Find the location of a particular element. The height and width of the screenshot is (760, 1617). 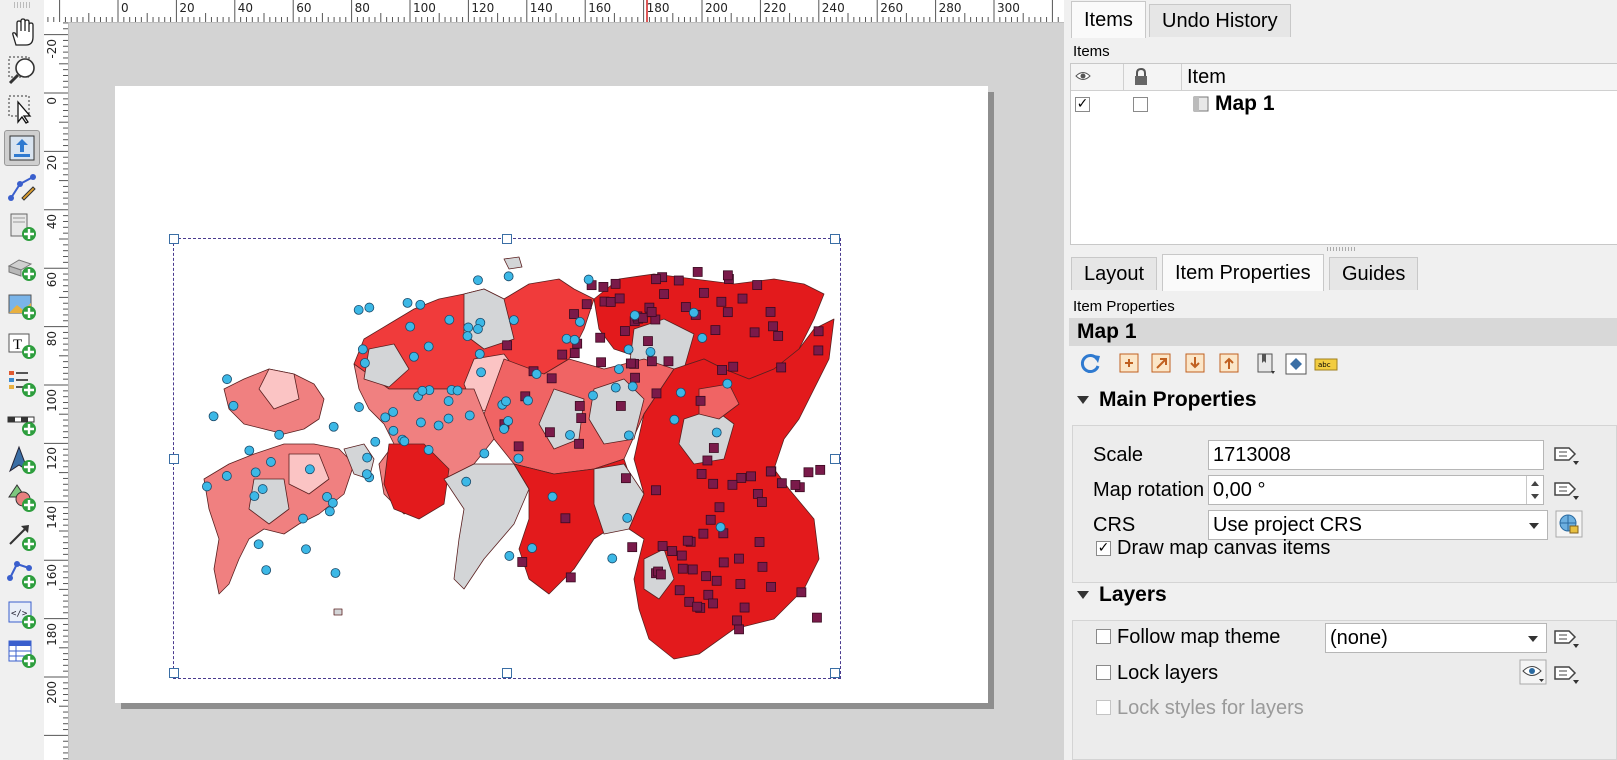

splitter-grip is located at coordinates (1342, 249).